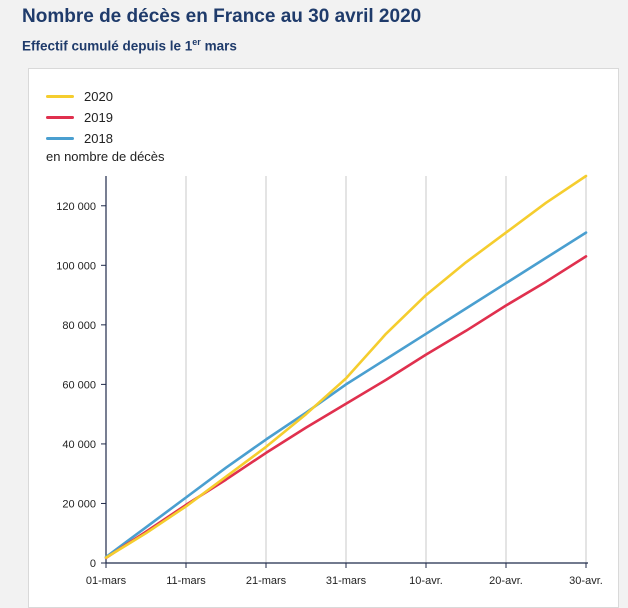 This screenshot has width=628, height=608. What do you see at coordinates (98, 138) in the screenshot?
I see `legend-label-2018: 2018` at bounding box center [98, 138].